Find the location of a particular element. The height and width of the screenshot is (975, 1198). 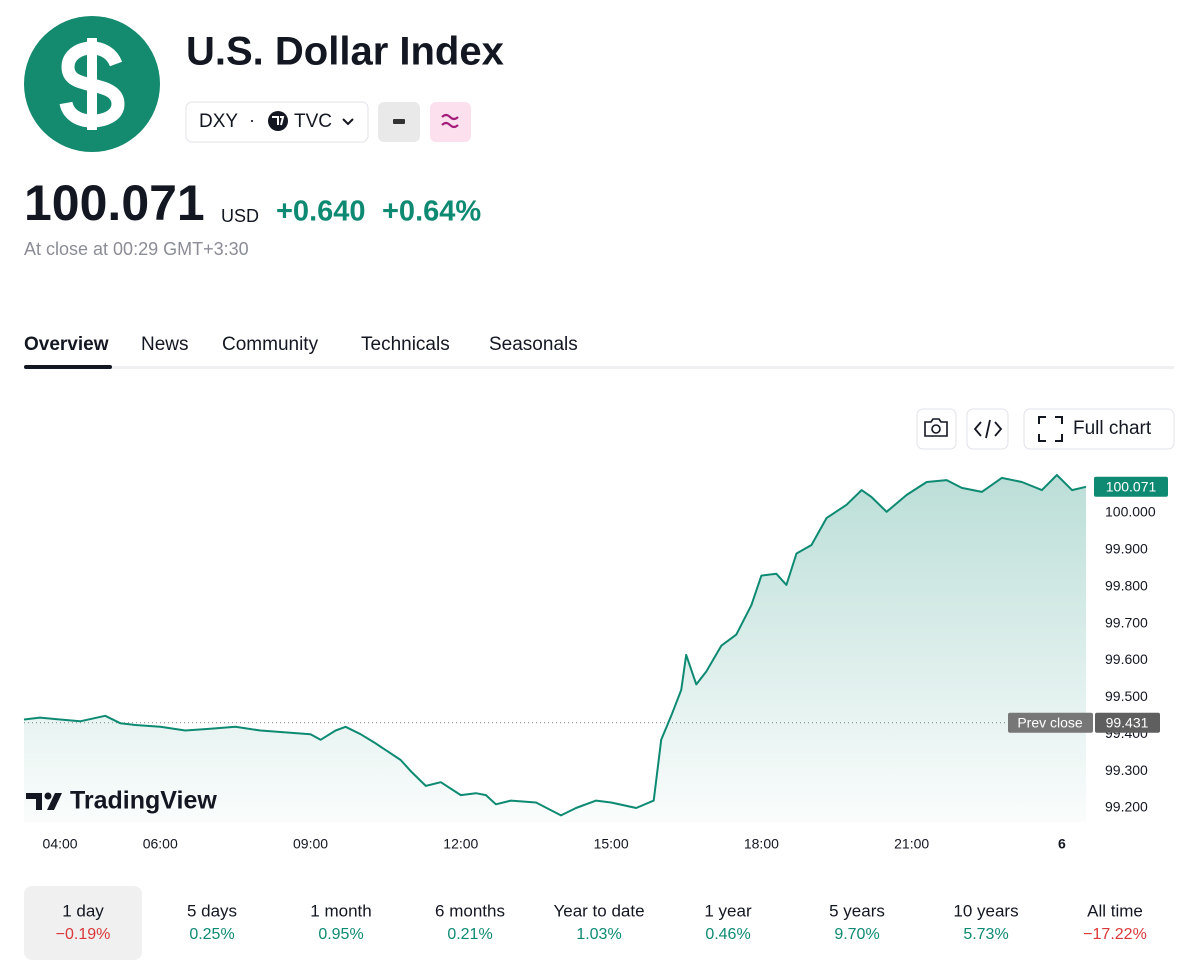

prev-close-tag is located at coordinates (1050, 722).